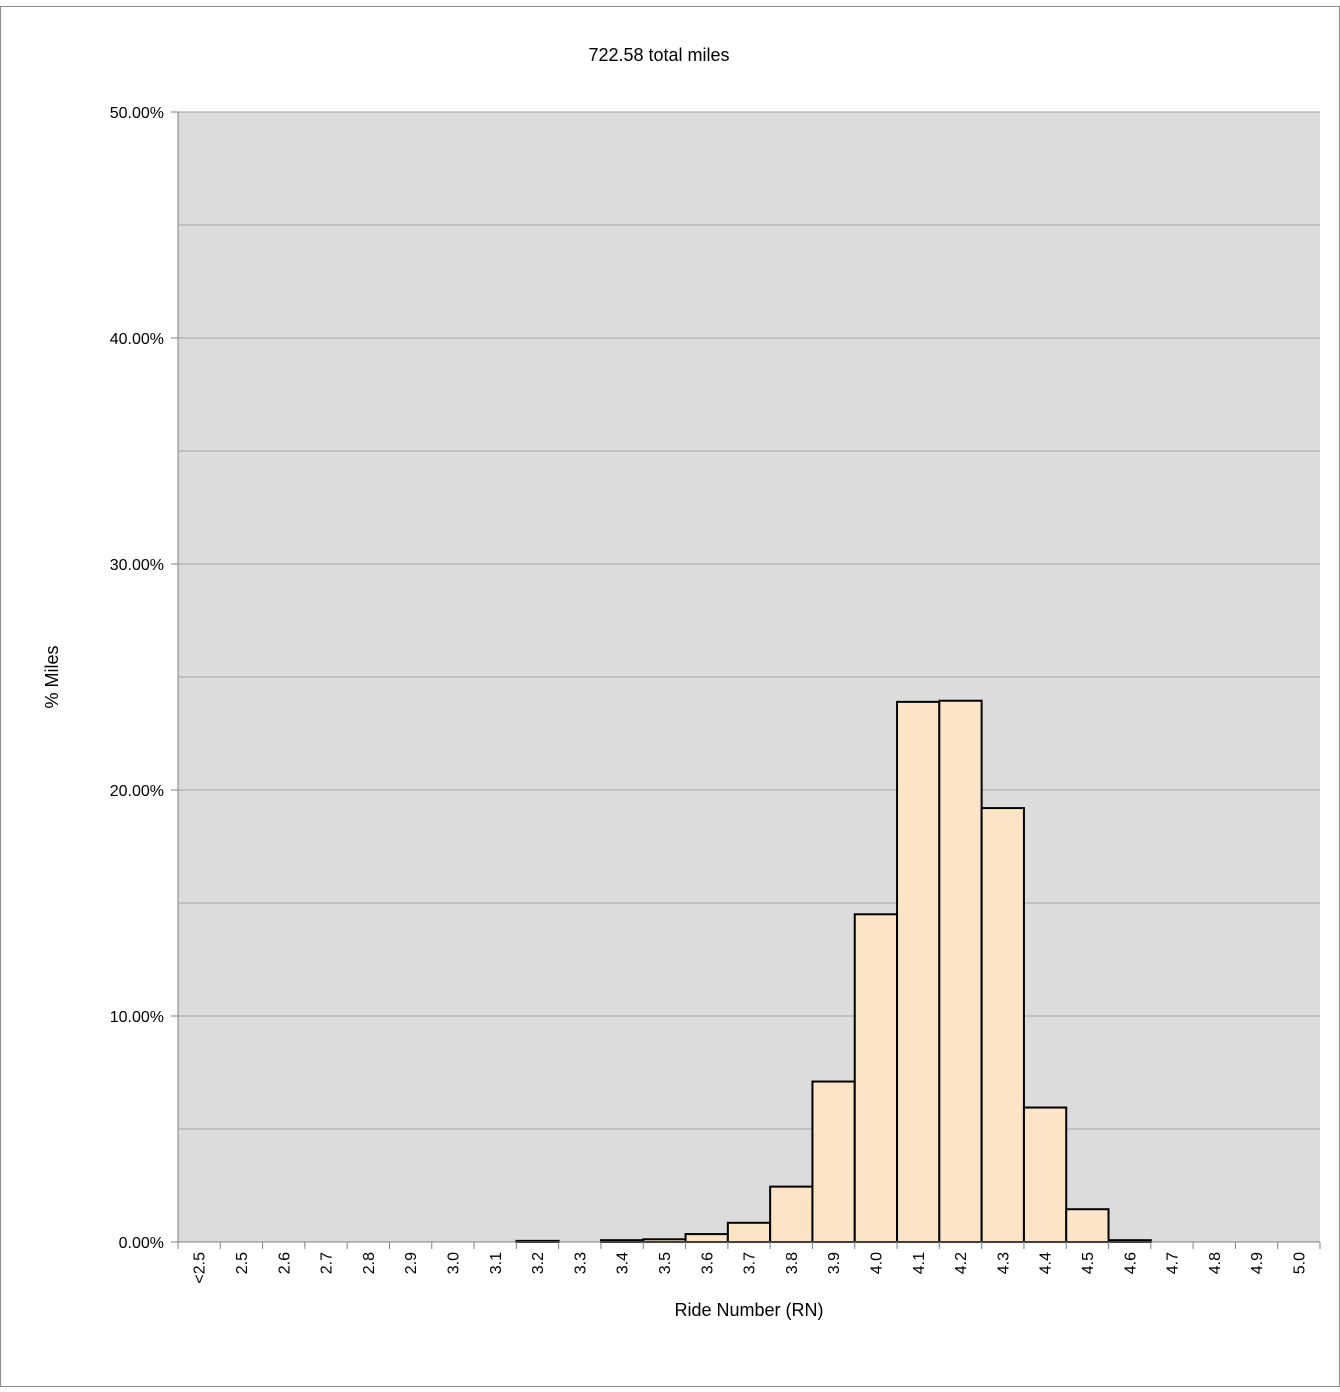  I want to click on x-tick-label: 3.2, so click(538, 1263).